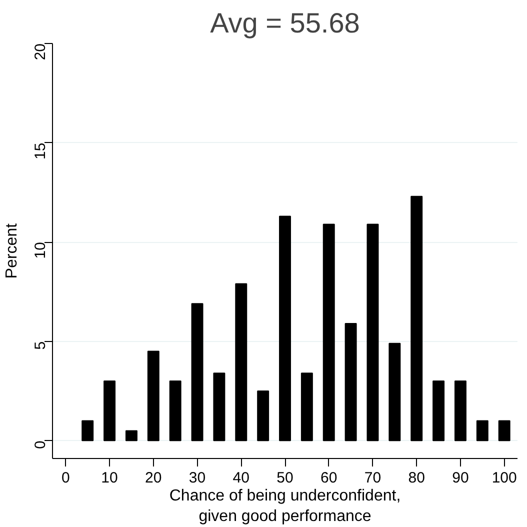 This screenshot has height=527, width=527. What do you see at coordinates (241, 478) in the screenshot?
I see `x-tick-label: 40` at bounding box center [241, 478].